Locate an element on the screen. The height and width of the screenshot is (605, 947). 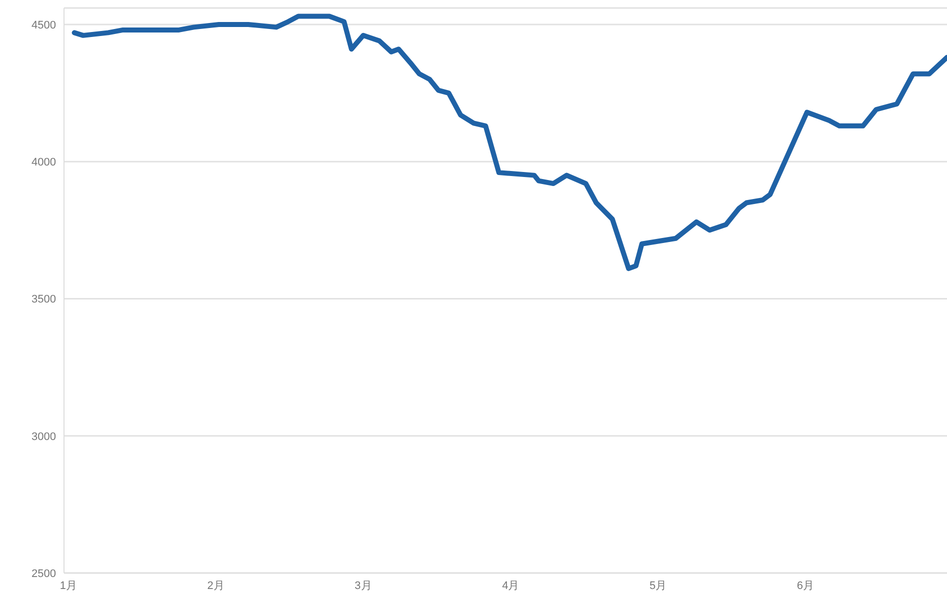
x-tick-label: 6月 is located at coordinates (805, 586).